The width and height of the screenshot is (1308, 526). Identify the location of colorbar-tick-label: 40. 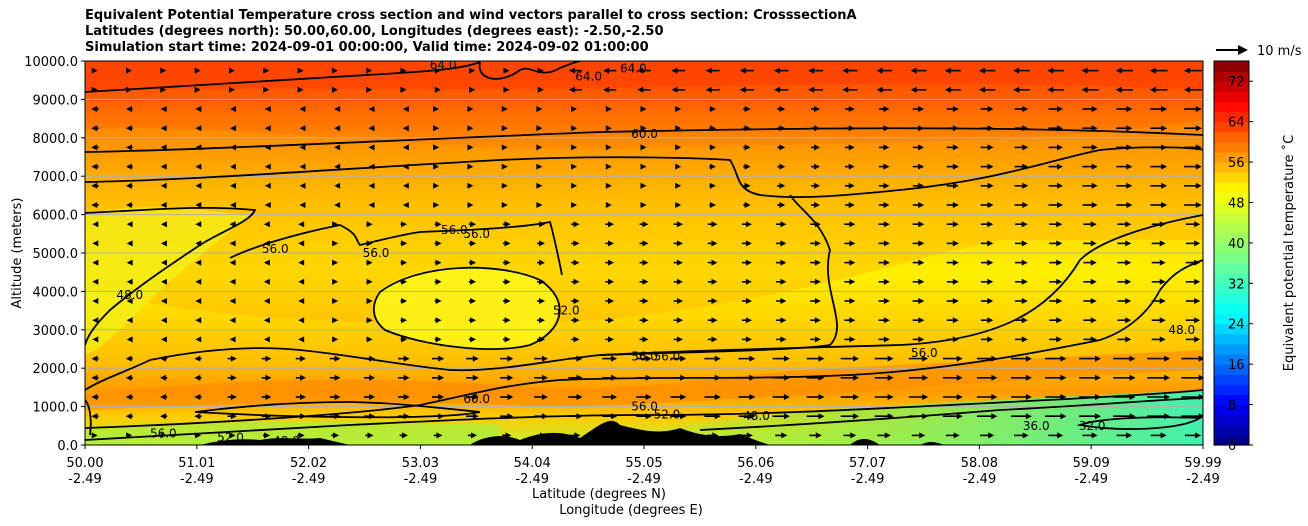
(1236, 244).